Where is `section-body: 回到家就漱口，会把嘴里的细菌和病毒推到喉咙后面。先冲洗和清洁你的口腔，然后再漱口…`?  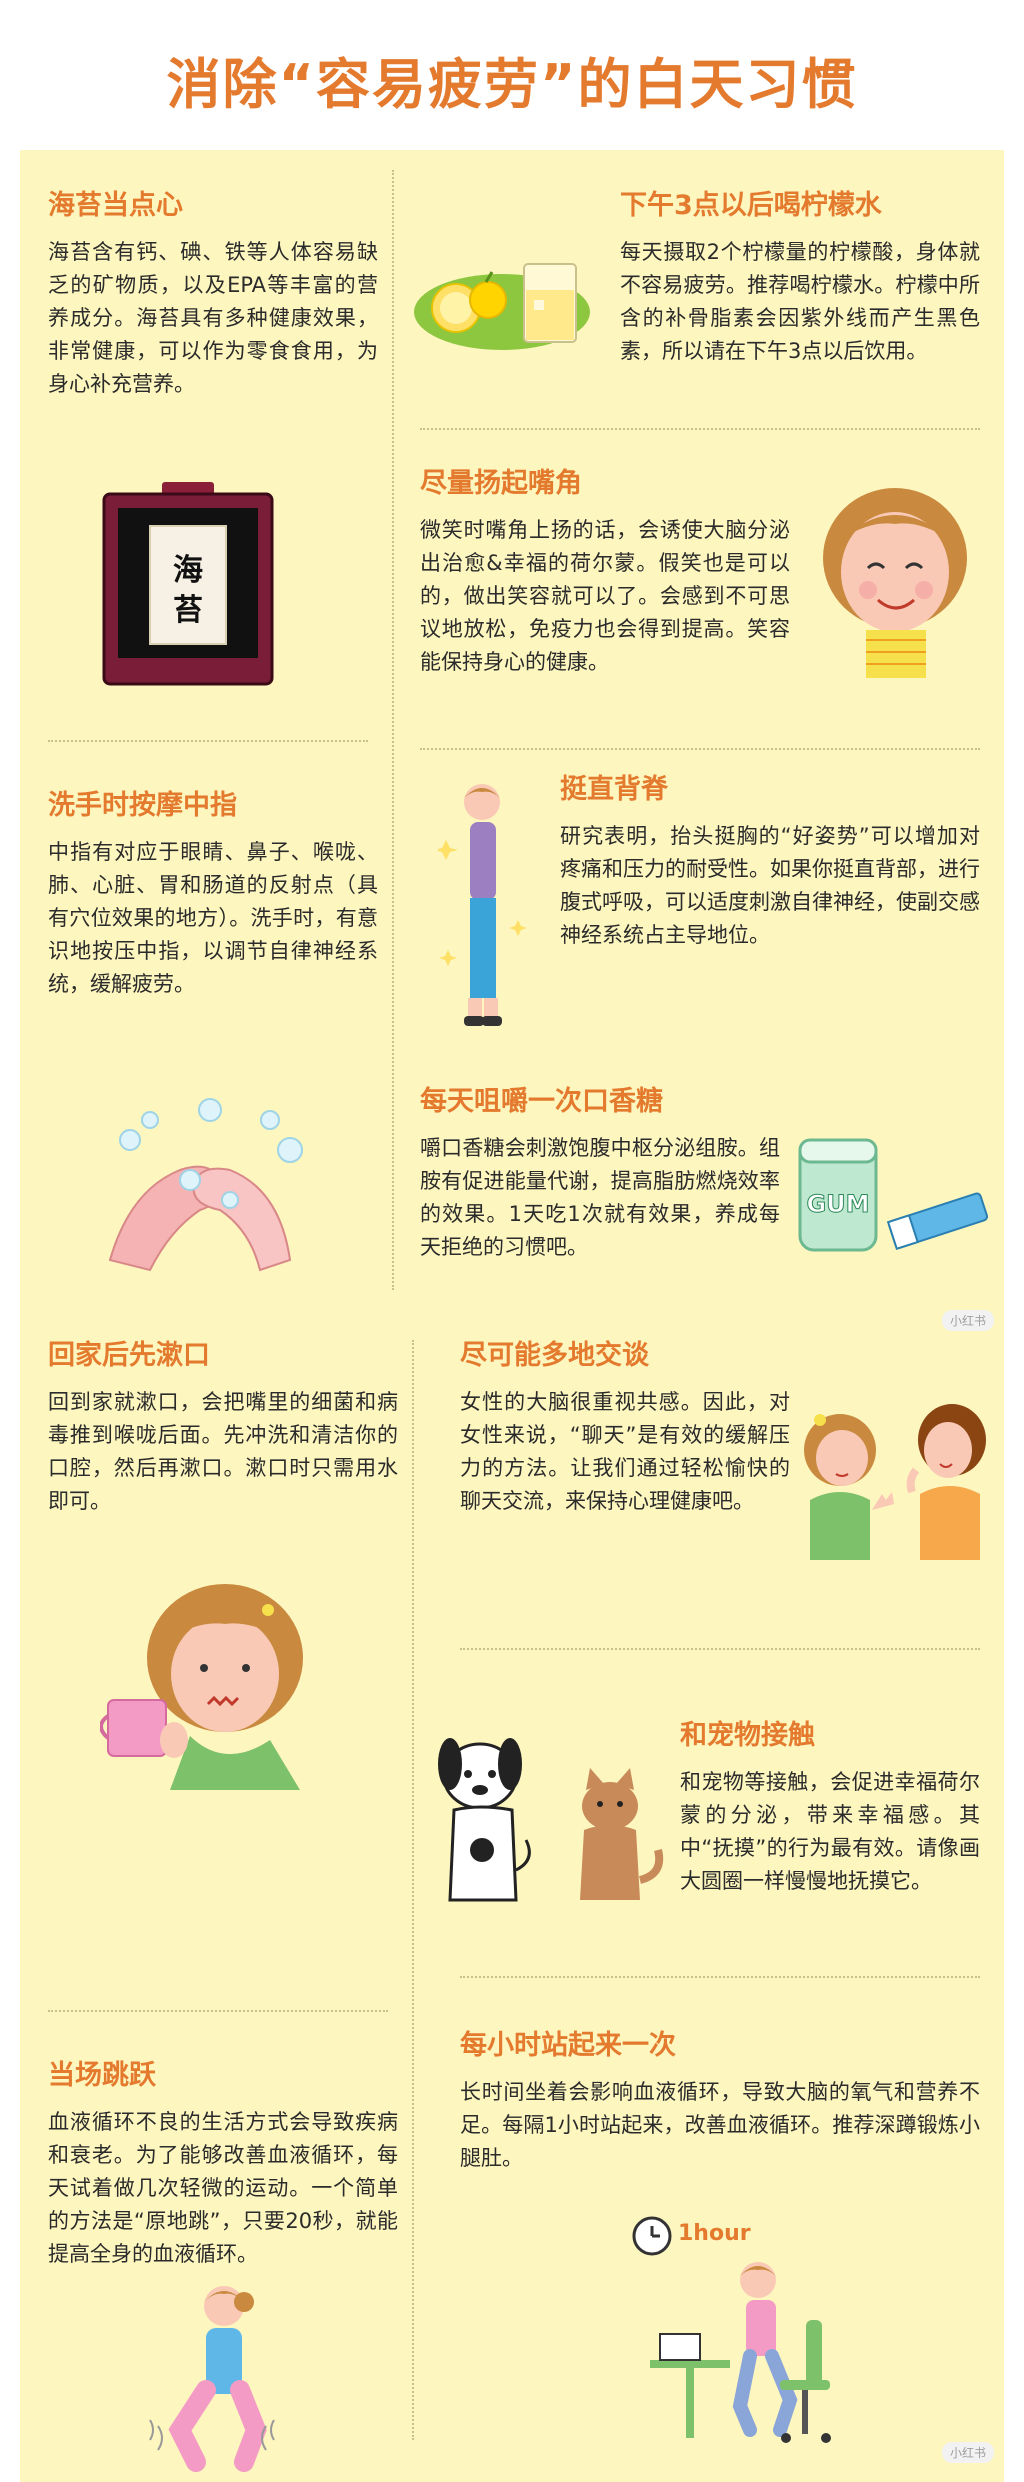 section-body: 回到家就漱口，会把嘴里的细菌和病毒推到喉咙后面。先冲洗和清洁你的口腔，然后再漱口… is located at coordinates (223, 1452).